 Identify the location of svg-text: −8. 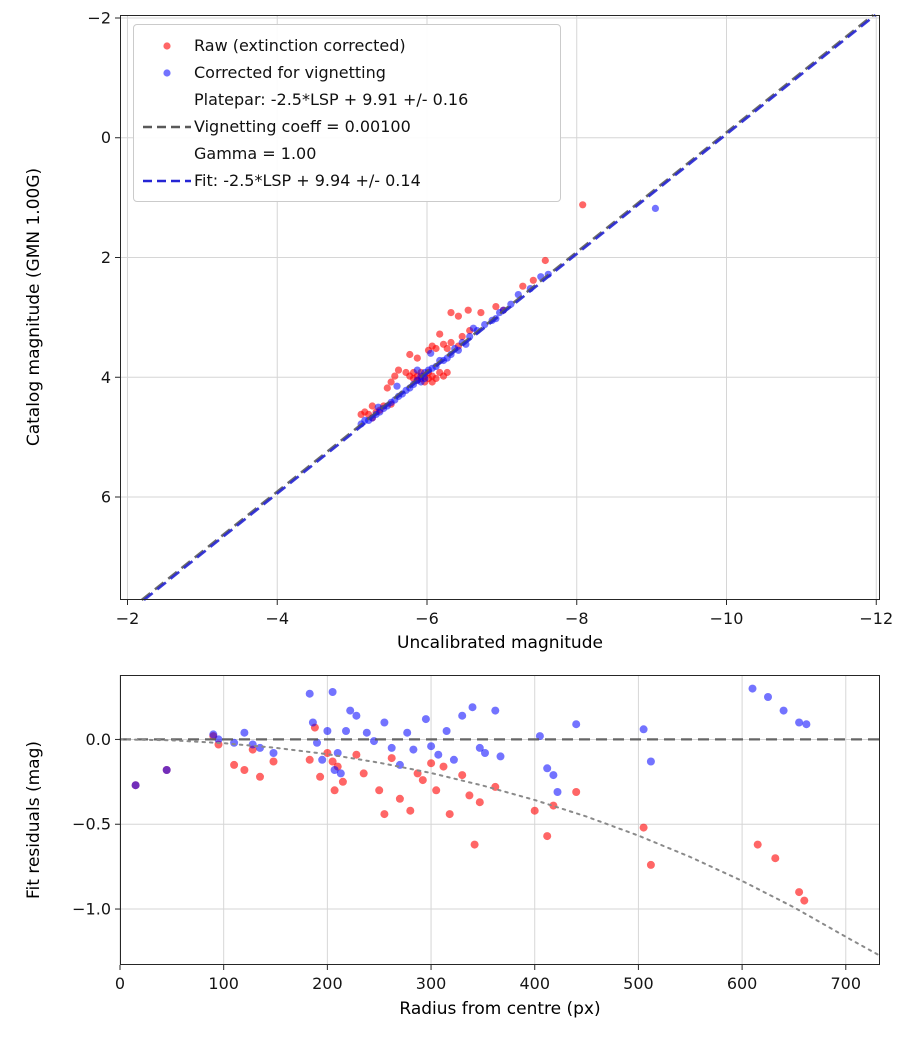
(577, 618).